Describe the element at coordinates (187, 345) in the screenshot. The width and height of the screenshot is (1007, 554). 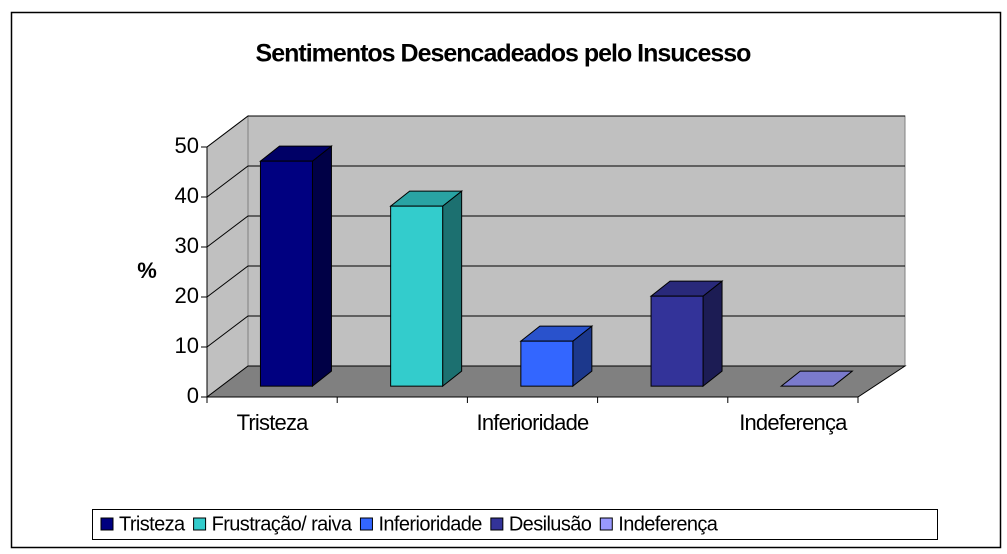
I see `y-tick-label: 10` at that location.